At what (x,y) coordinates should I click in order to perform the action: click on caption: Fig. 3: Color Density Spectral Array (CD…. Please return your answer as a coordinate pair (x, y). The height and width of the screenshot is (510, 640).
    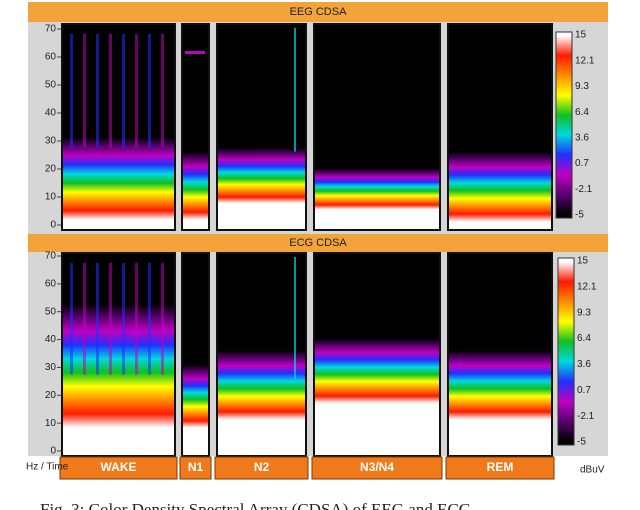
    Looking at the image, I should click on (255, 505).